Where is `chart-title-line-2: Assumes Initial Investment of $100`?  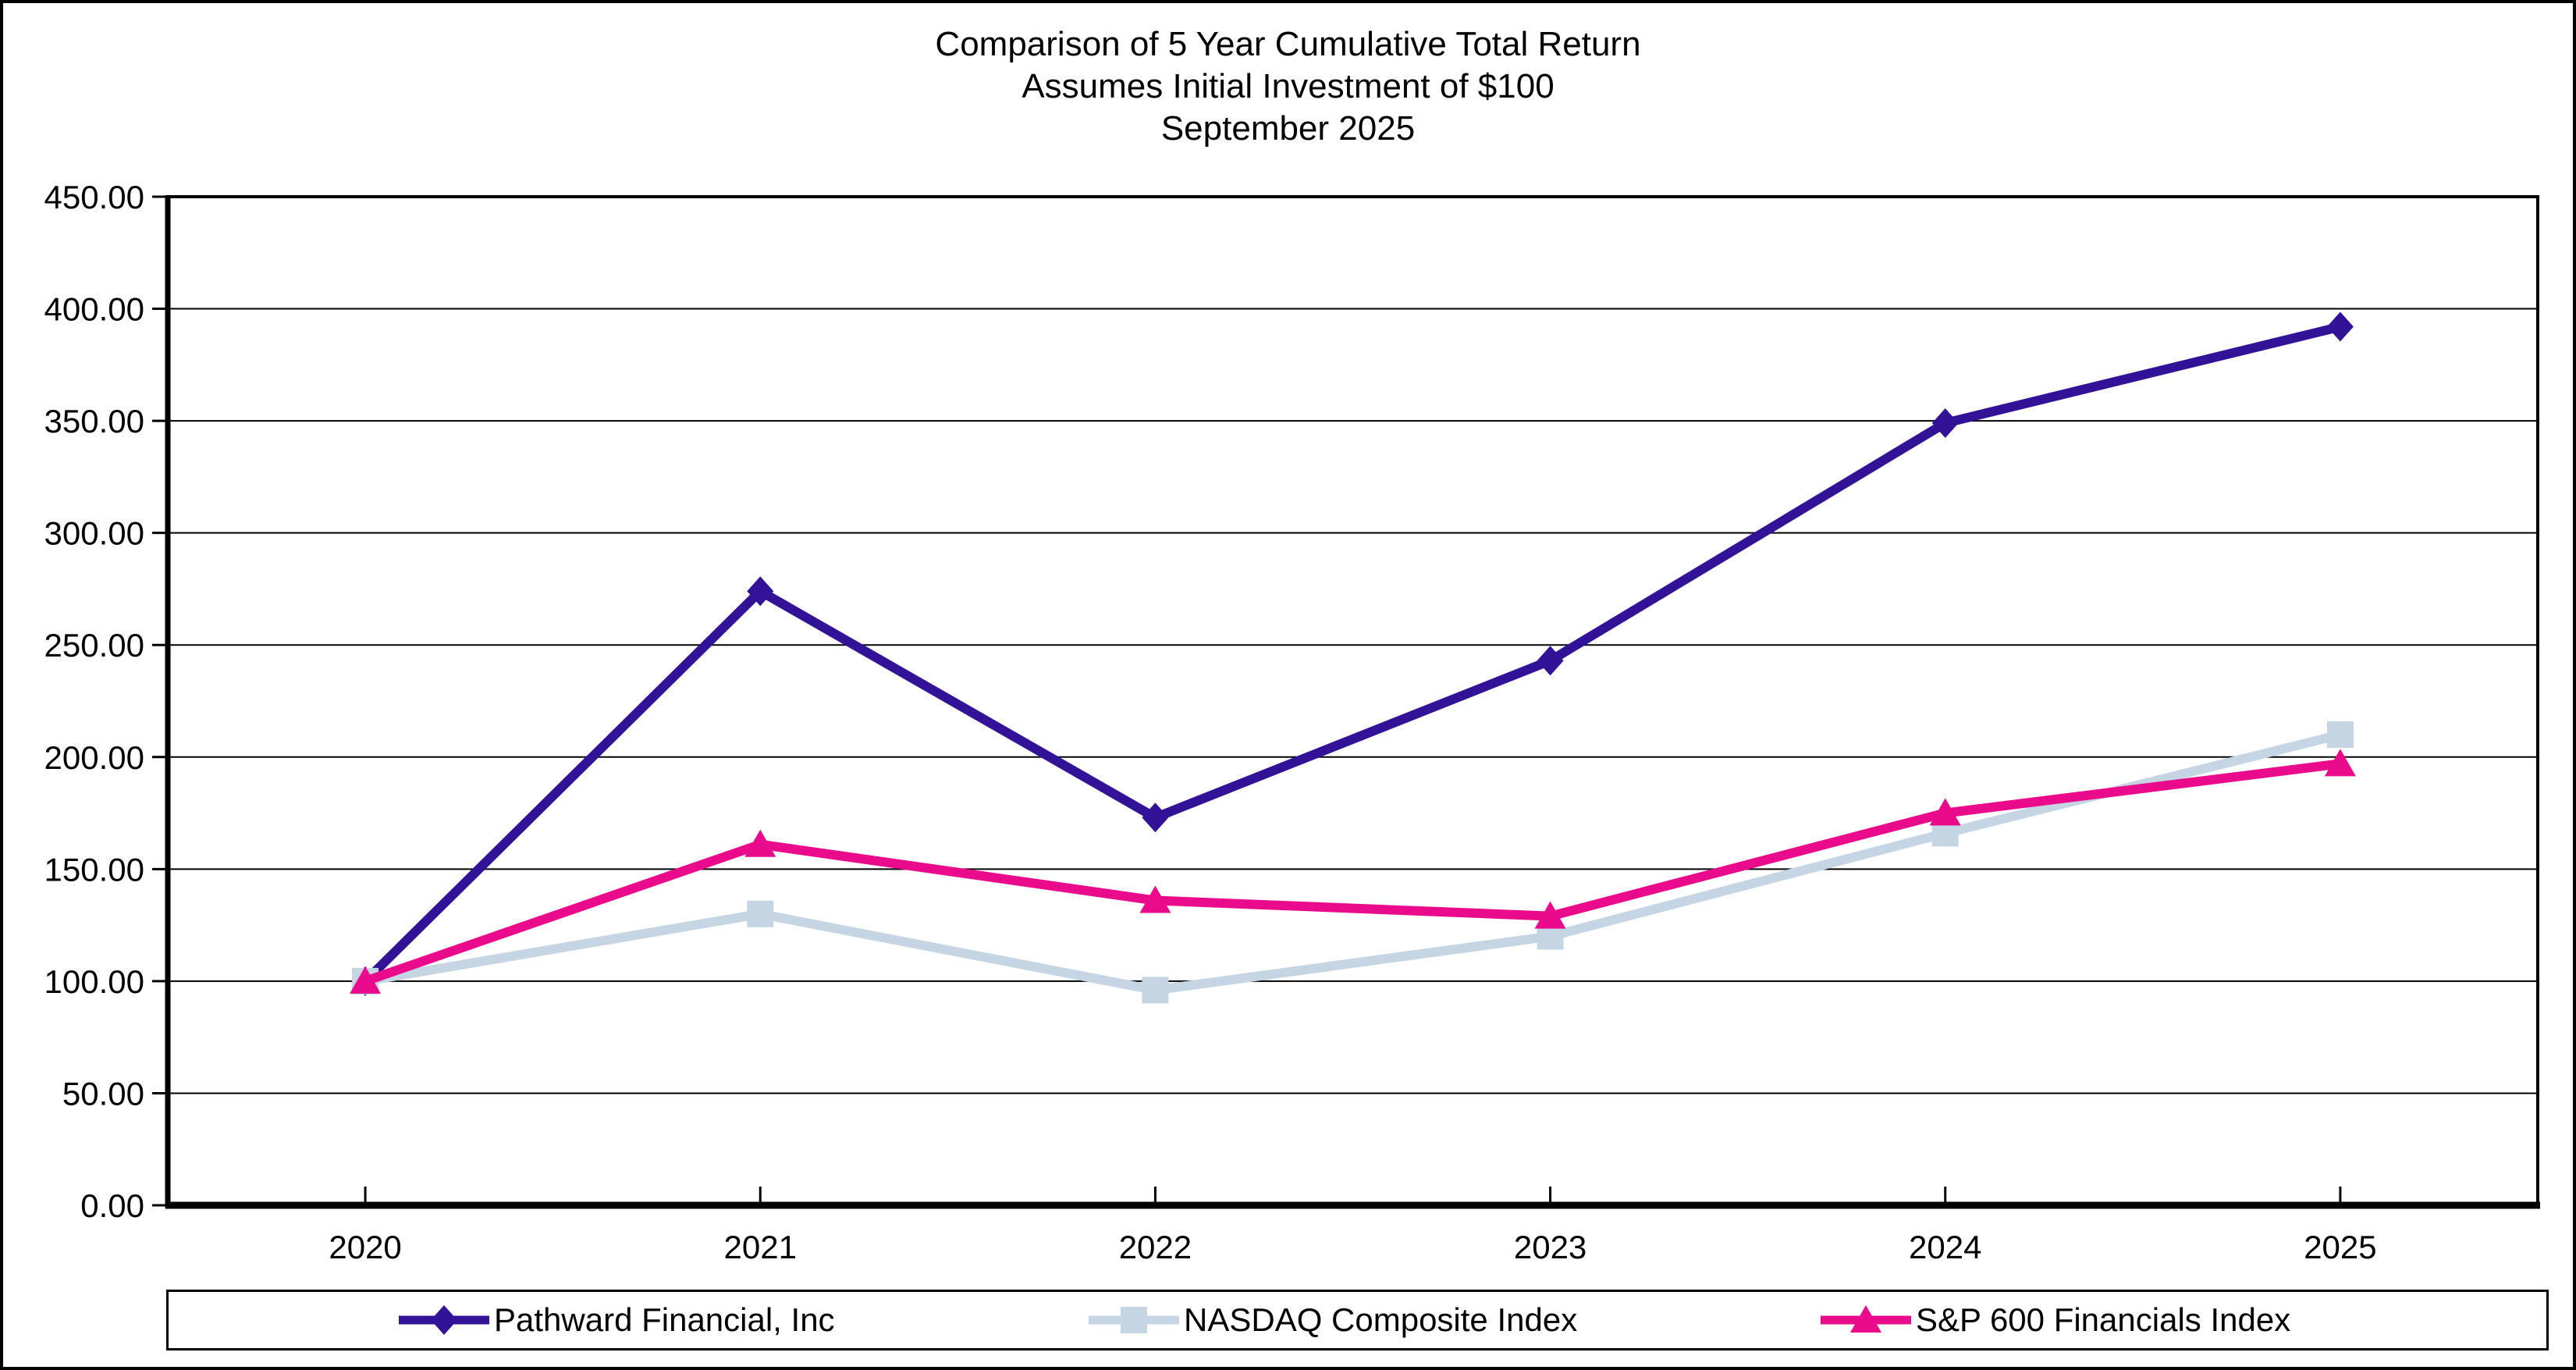
chart-title-line-2: Assumes Initial Investment of $100 is located at coordinates (1288, 86).